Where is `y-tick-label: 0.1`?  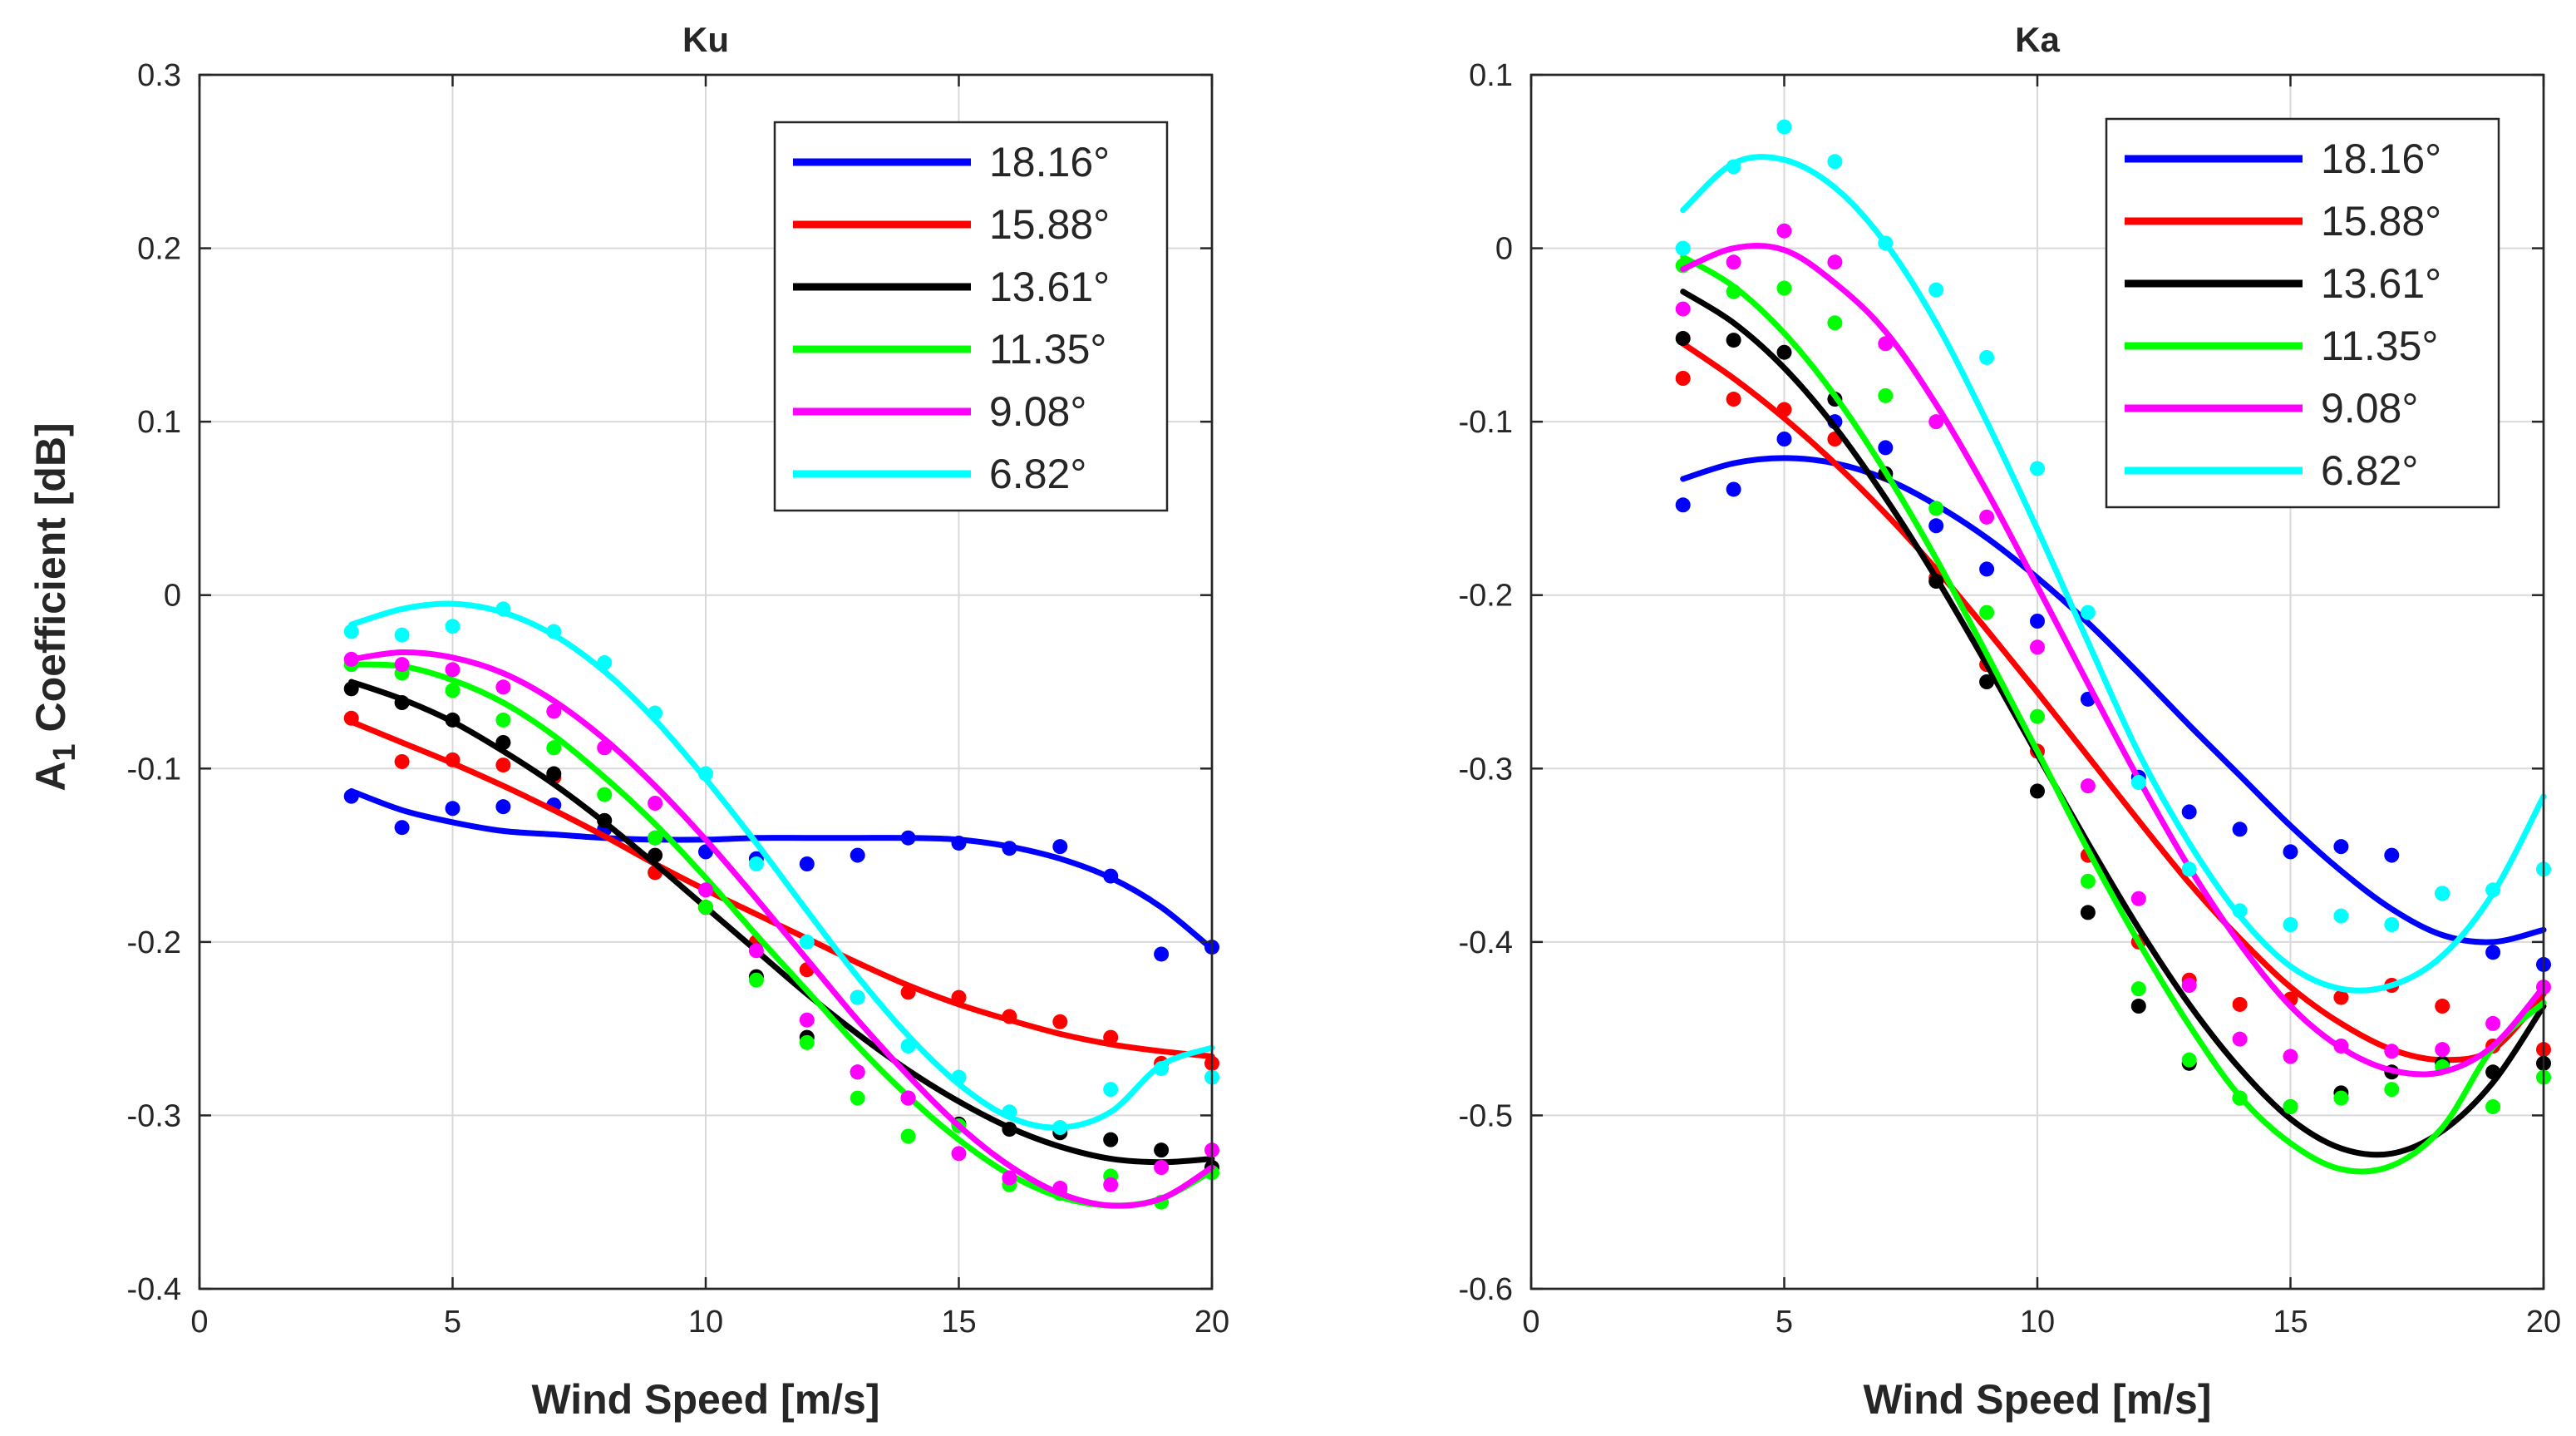
y-tick-label: 0.1 is located at coordinates (159, 422).